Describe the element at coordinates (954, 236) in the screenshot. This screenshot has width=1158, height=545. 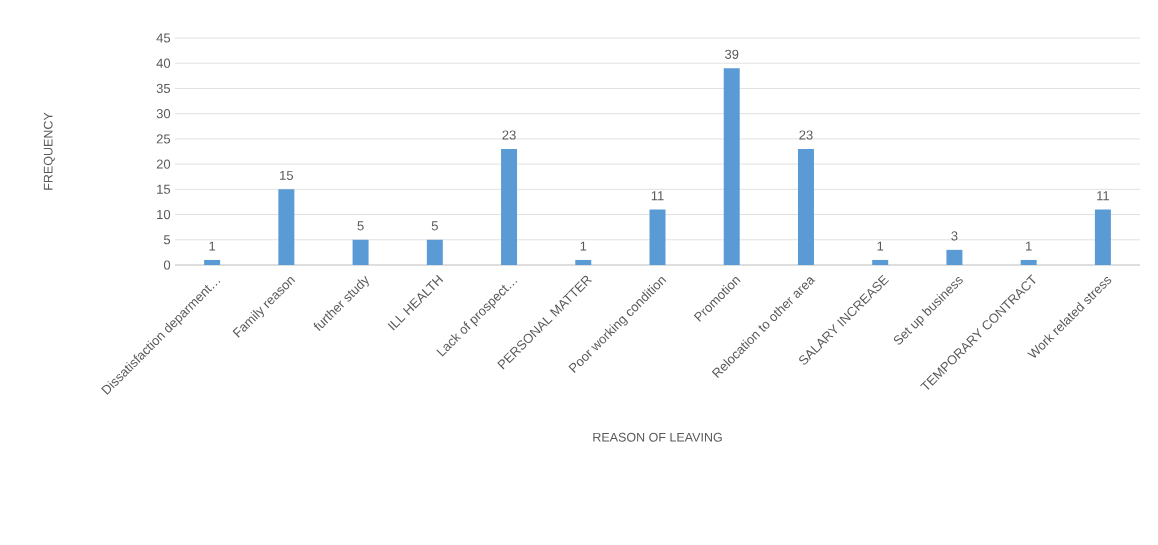
I see `data-label: 3` at that location.